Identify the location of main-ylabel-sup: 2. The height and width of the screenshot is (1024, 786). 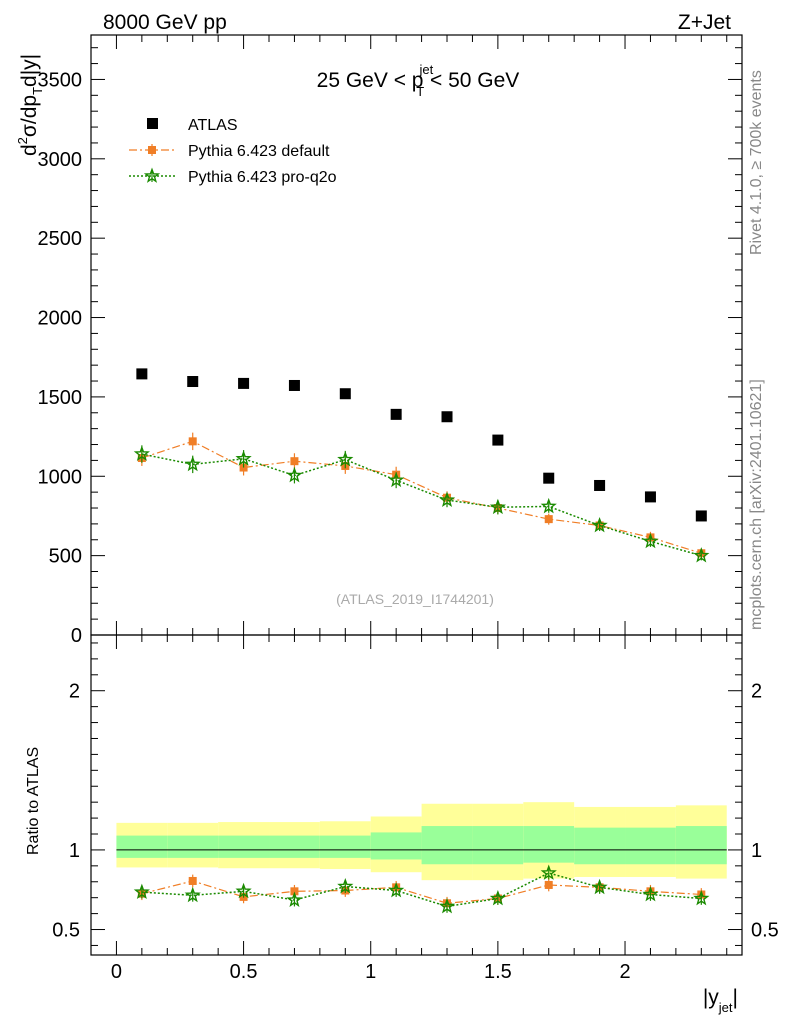
(22, 140).